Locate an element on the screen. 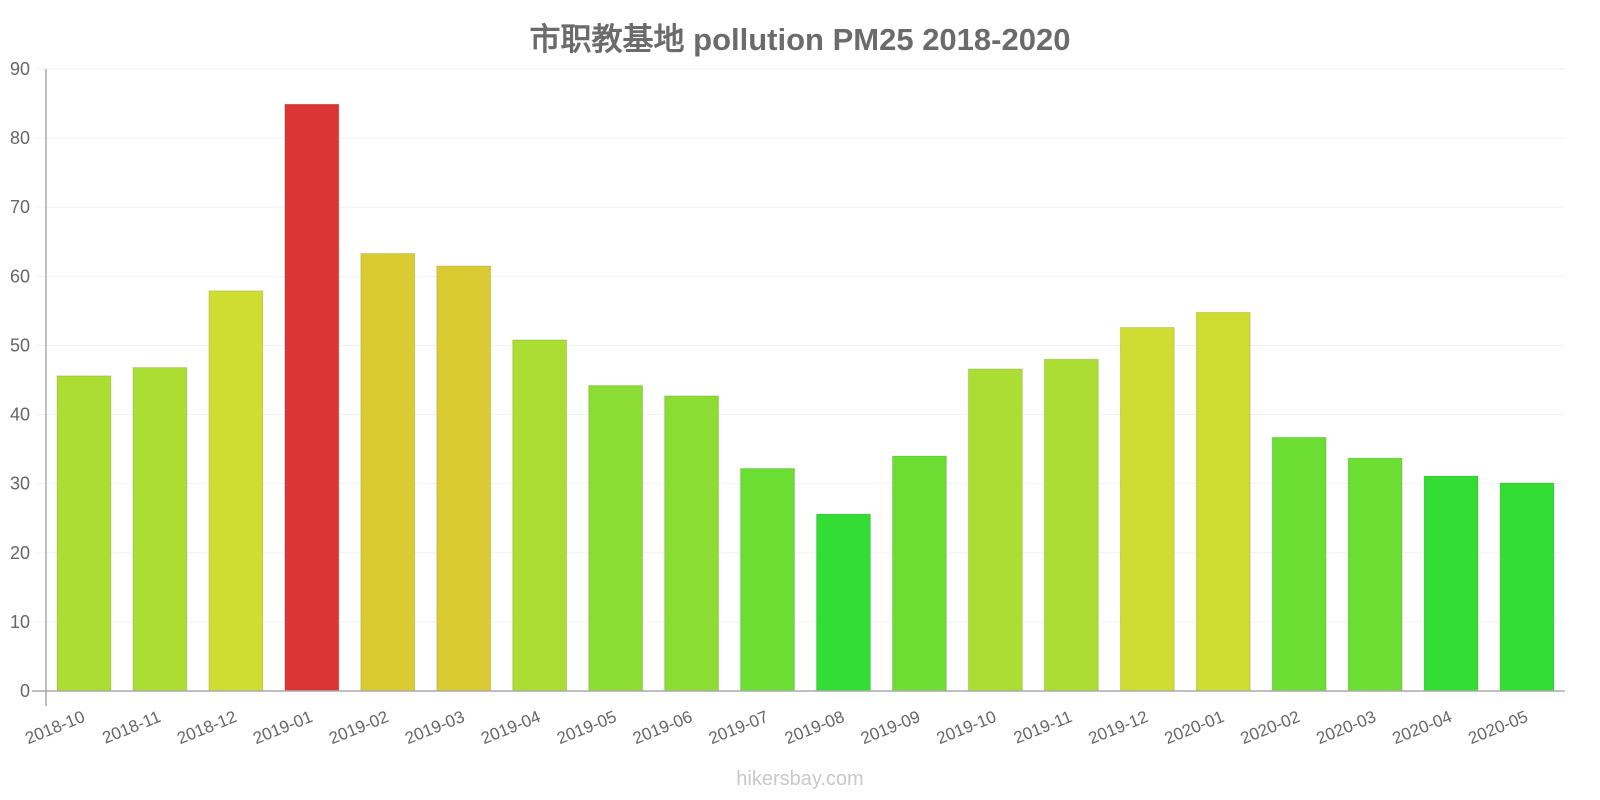 Image resolution: width=1600 pixels, height=800 pixels. x-tick-label: 2020-01 is located at coordinates (1194, 727).